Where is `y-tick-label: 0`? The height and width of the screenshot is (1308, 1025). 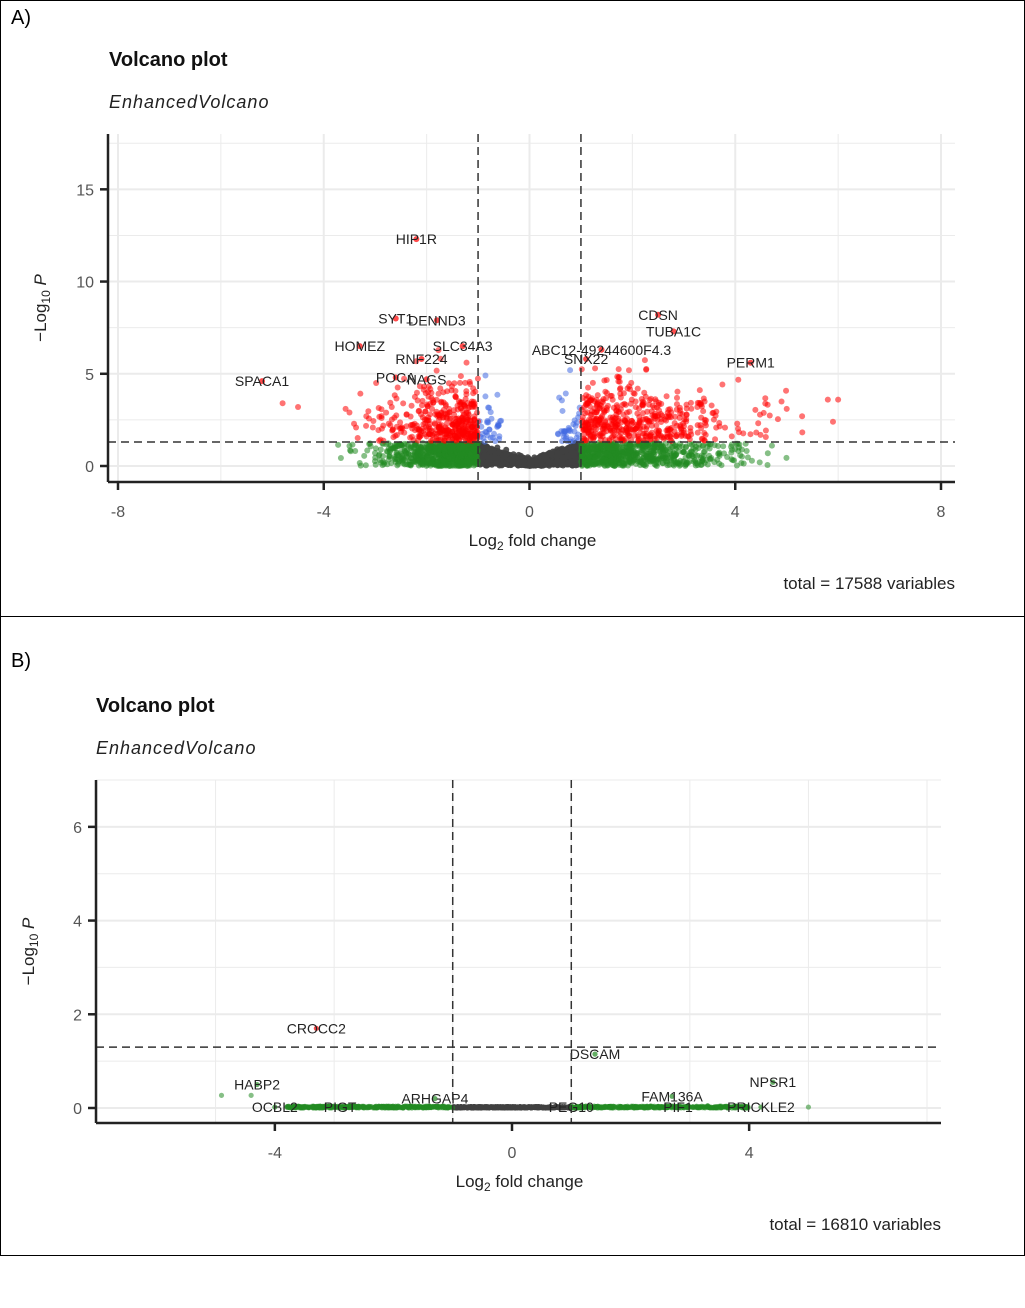
y-tick-label: 0 is located at coordinates (89, 467).